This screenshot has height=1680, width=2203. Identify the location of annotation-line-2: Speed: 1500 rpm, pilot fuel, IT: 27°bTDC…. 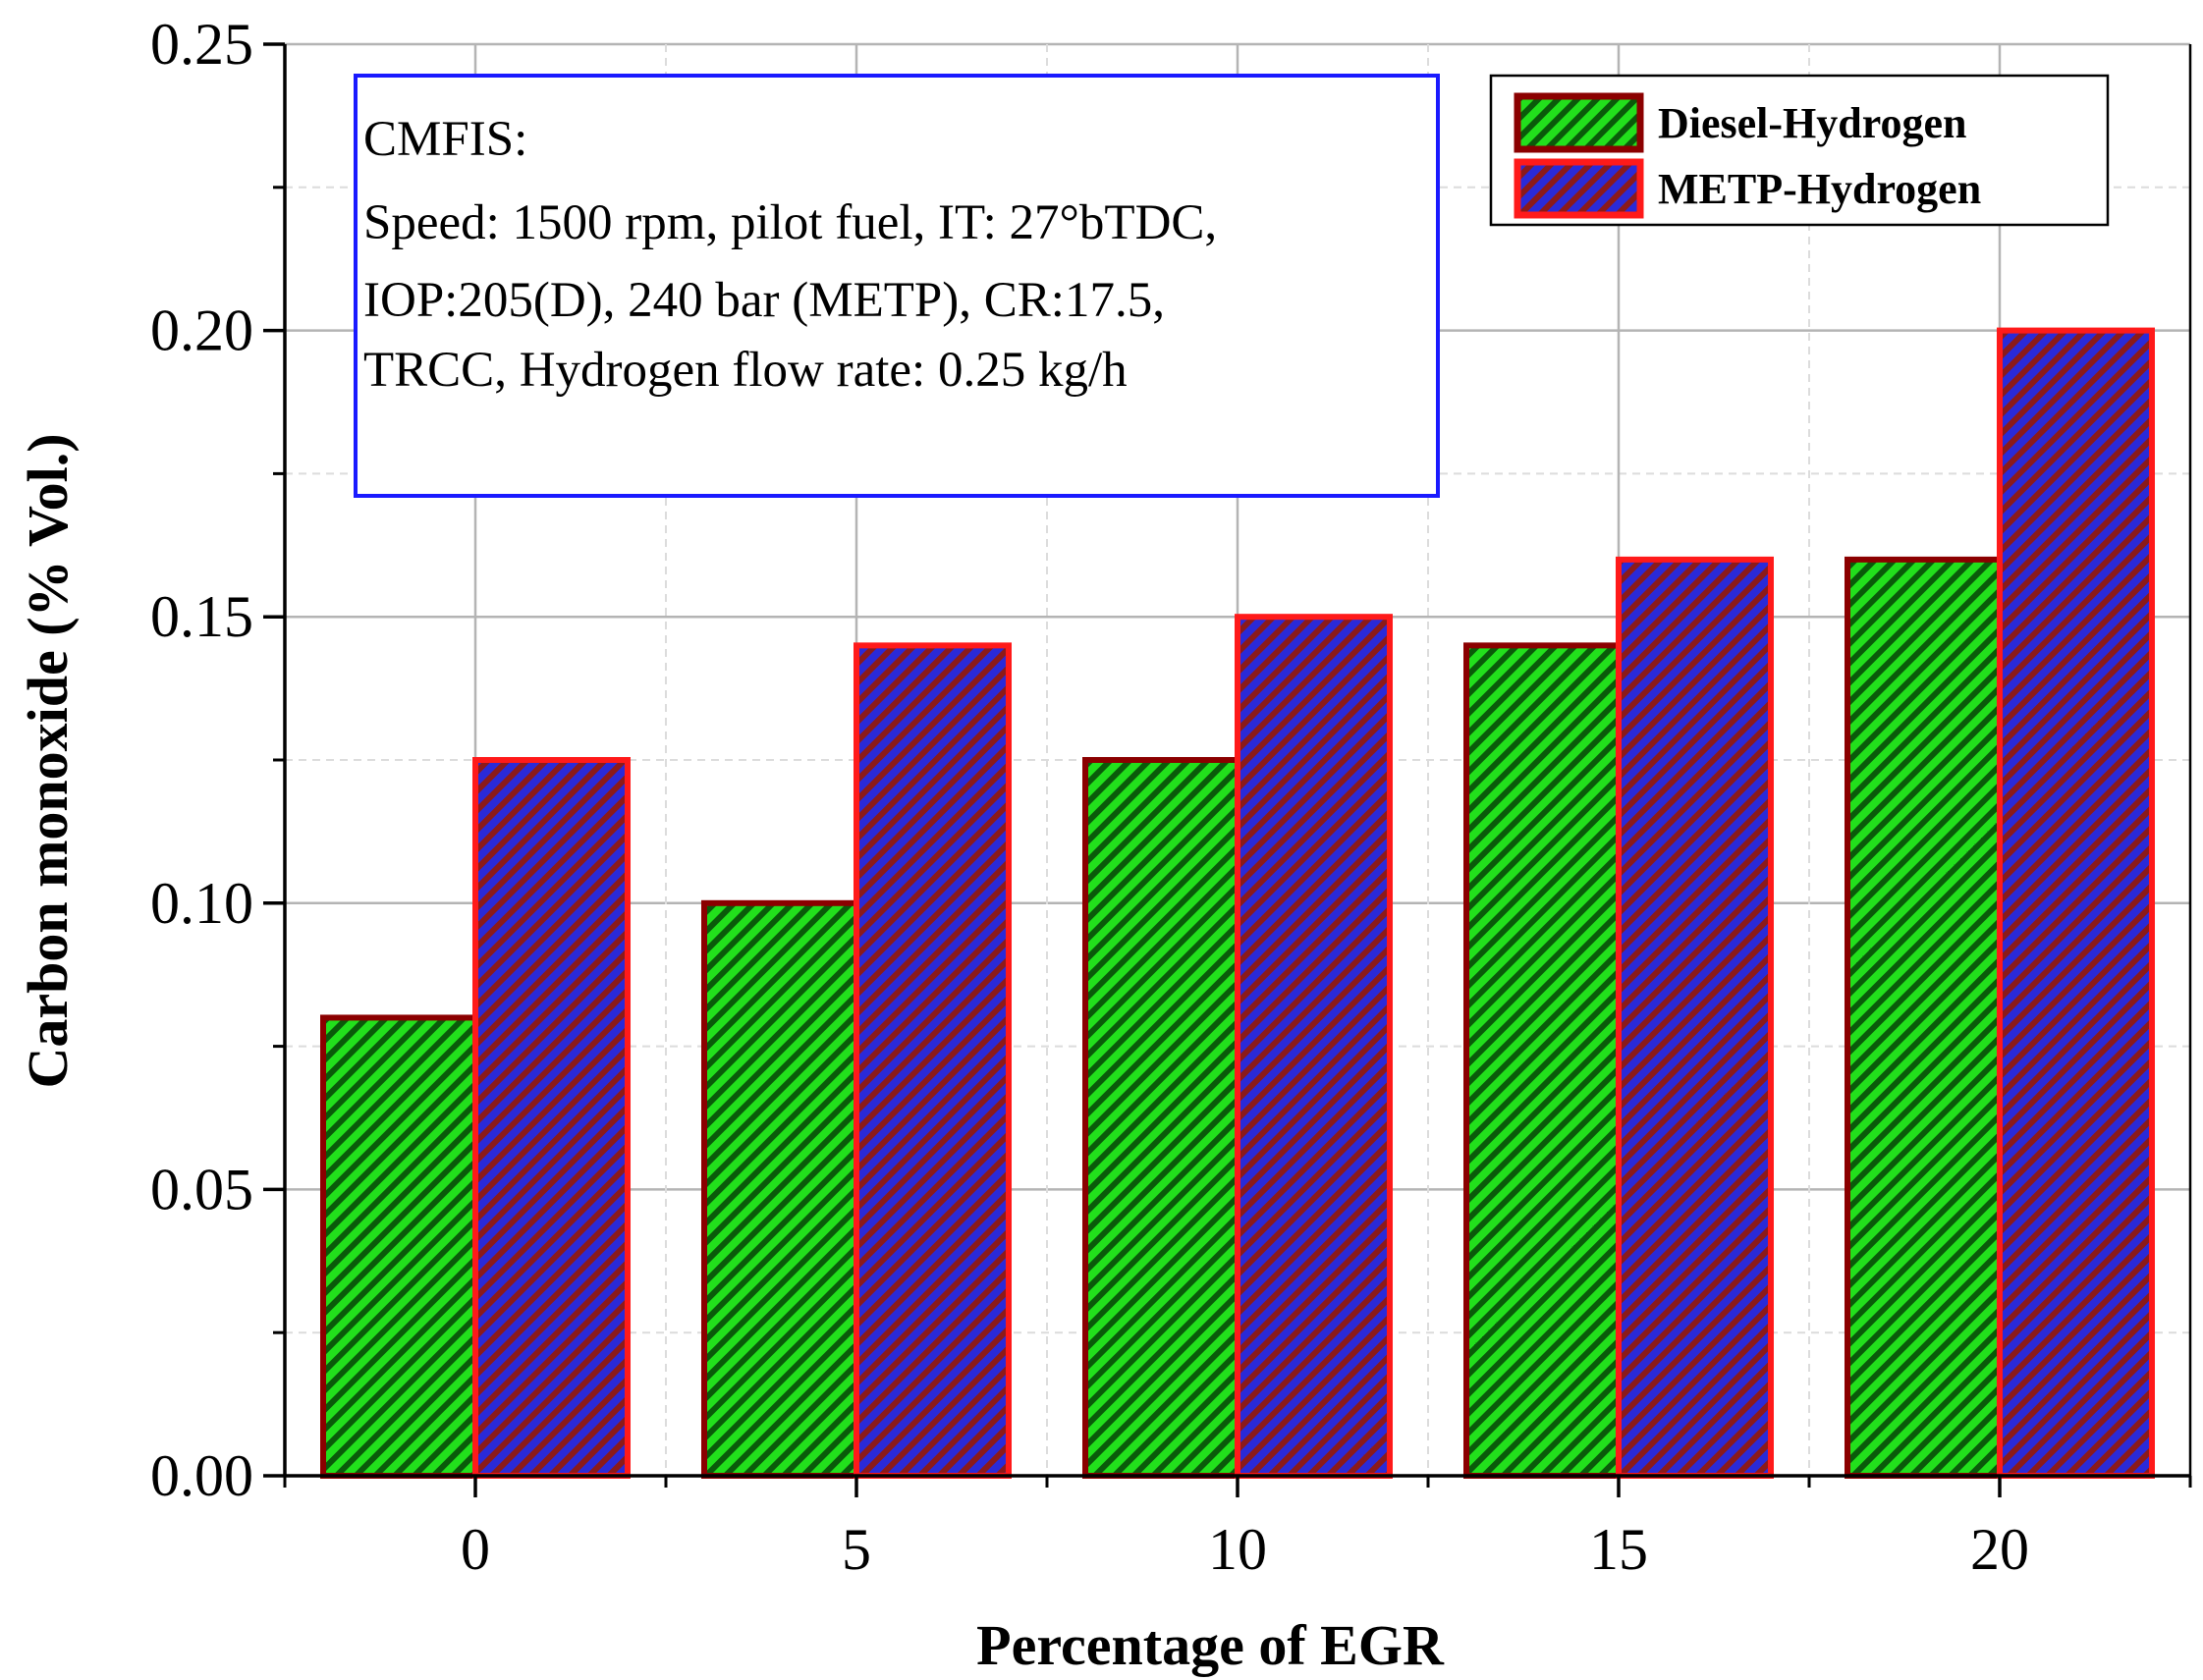
(790, 222).